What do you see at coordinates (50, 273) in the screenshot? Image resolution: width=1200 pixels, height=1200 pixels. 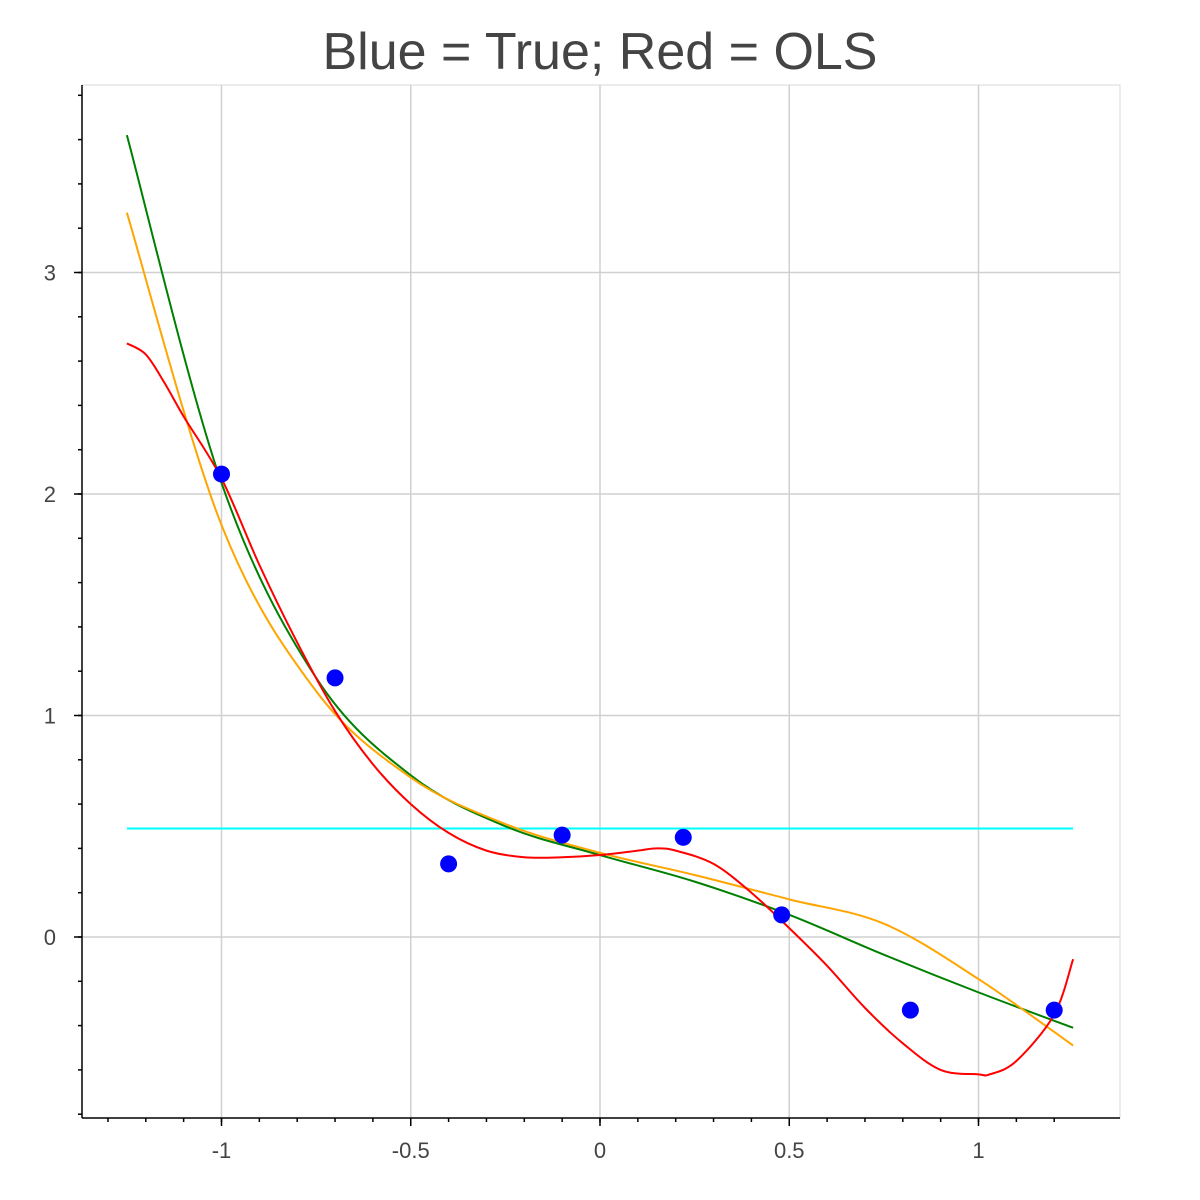 I see `y-tick-label: 3` at bounding box center [50, 273].